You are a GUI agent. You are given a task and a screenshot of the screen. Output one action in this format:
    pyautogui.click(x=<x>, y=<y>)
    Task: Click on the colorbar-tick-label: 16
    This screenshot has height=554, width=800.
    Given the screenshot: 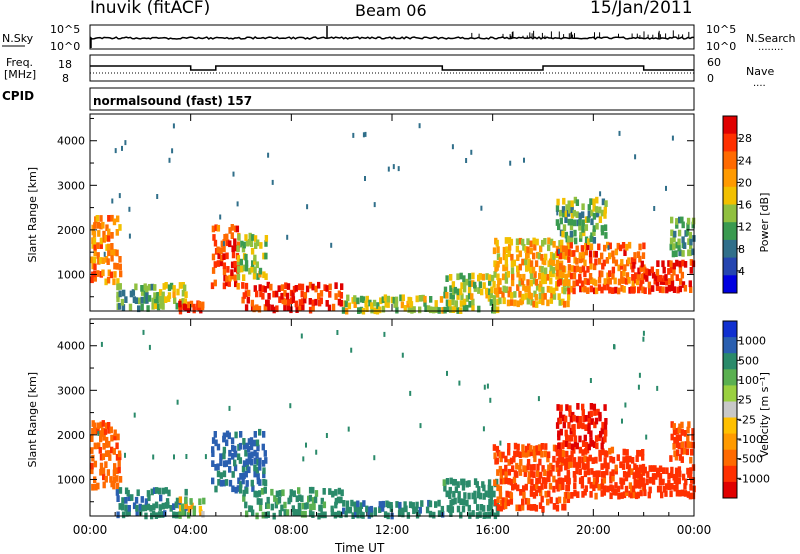 What is the action you would take?
    pyautogui.click(x=745, y=205)
    